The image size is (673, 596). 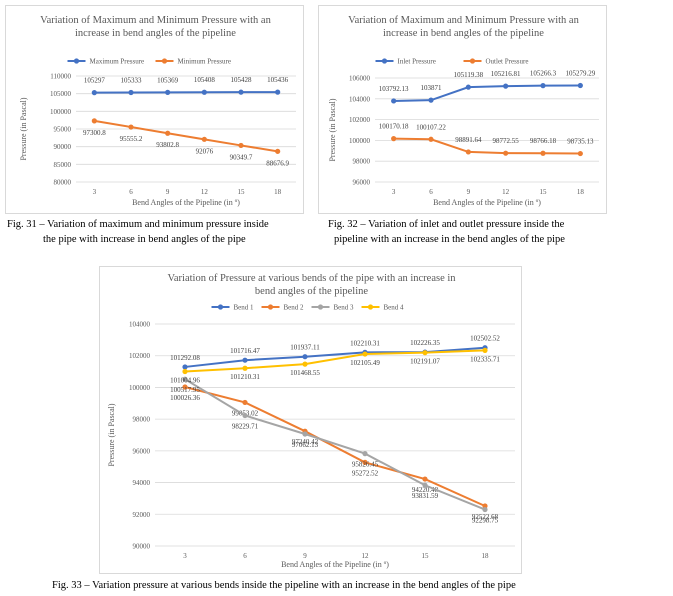 What do you see at coordinates (305, 445) in the screenshot?
I see `data-label: 97062.13` at bounding box center [305, 445].